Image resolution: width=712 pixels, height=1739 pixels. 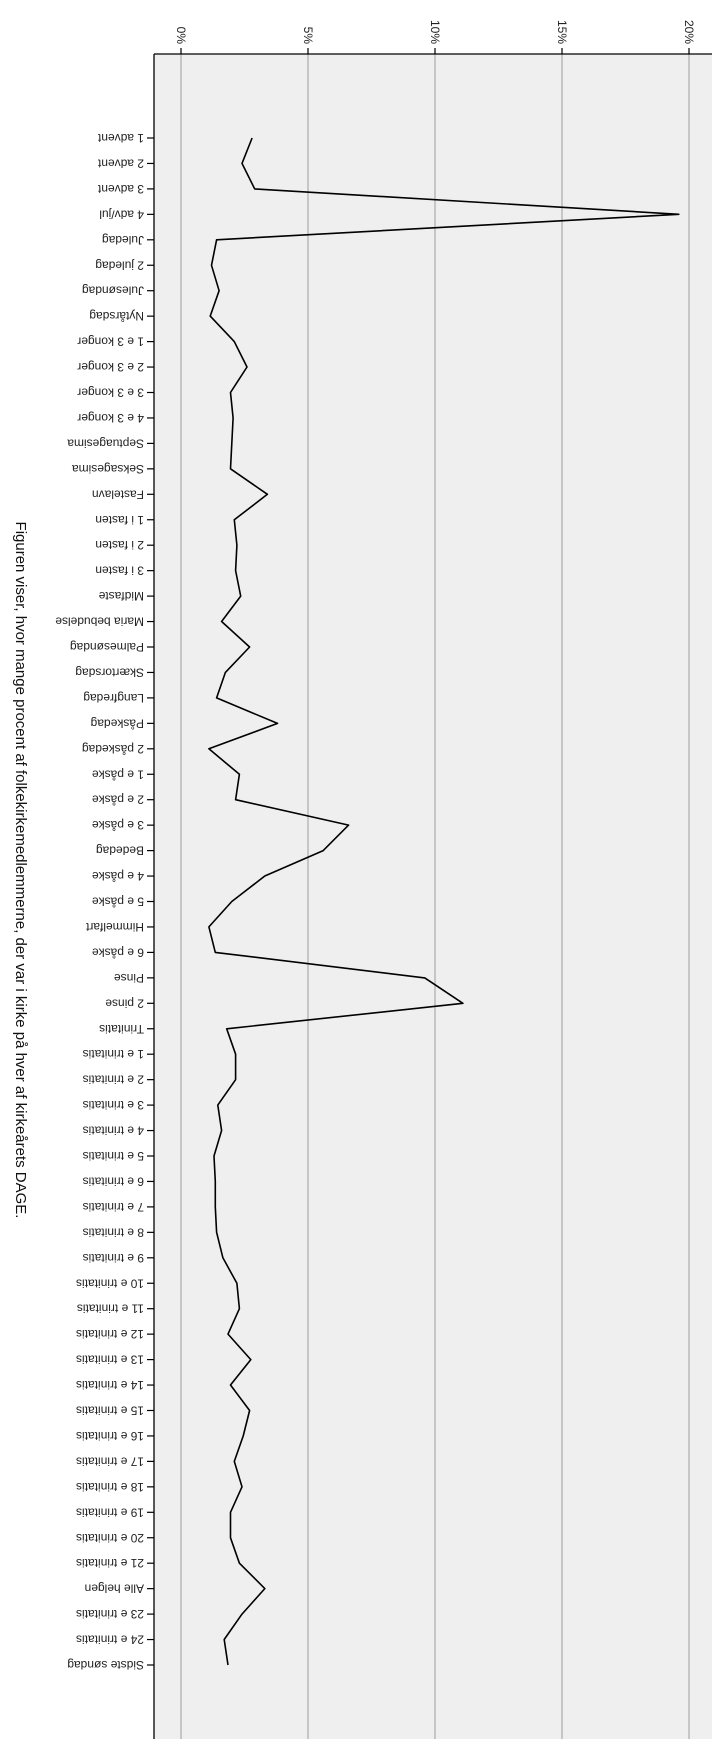 What do you see at coordinates (689, 32) in the screenshot?
I see `value-tick-label: 20%` at bounding box center [689, 32].